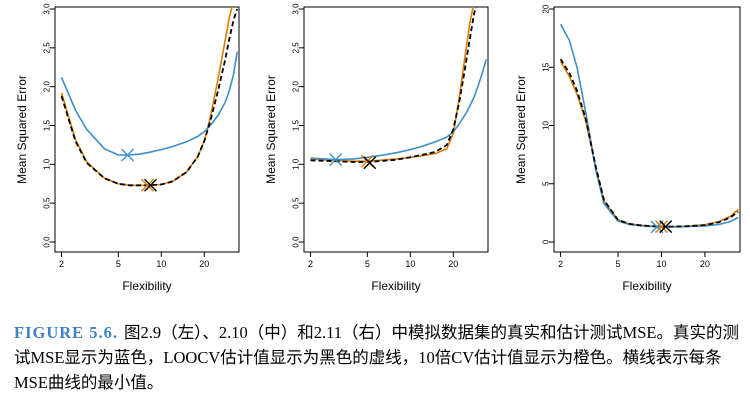 This screenshot has height=401, width=750. I want to click on y-tick-label: 20, so click(546, 8).